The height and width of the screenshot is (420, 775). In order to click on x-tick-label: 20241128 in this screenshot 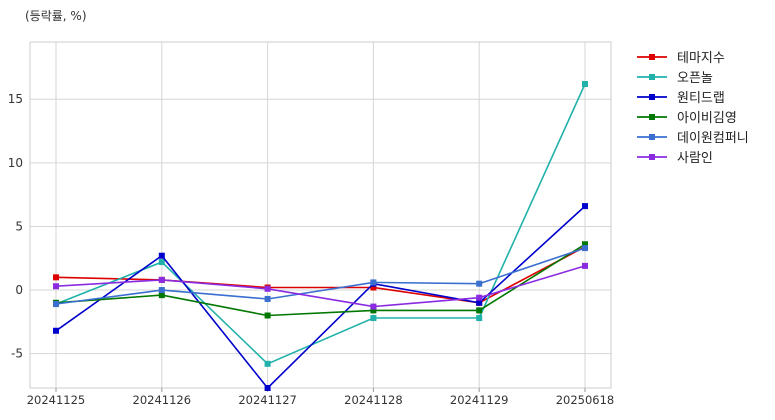, I will do `click(373, 400)`.